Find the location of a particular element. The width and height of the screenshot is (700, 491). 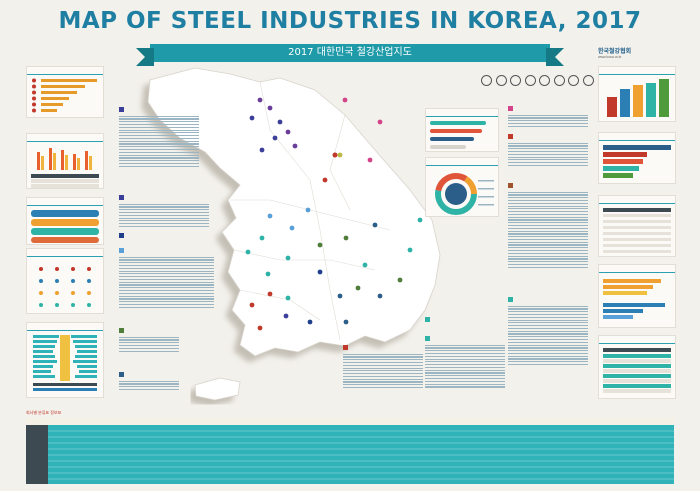

center-donut-widget is located at coordinates (462, 187).